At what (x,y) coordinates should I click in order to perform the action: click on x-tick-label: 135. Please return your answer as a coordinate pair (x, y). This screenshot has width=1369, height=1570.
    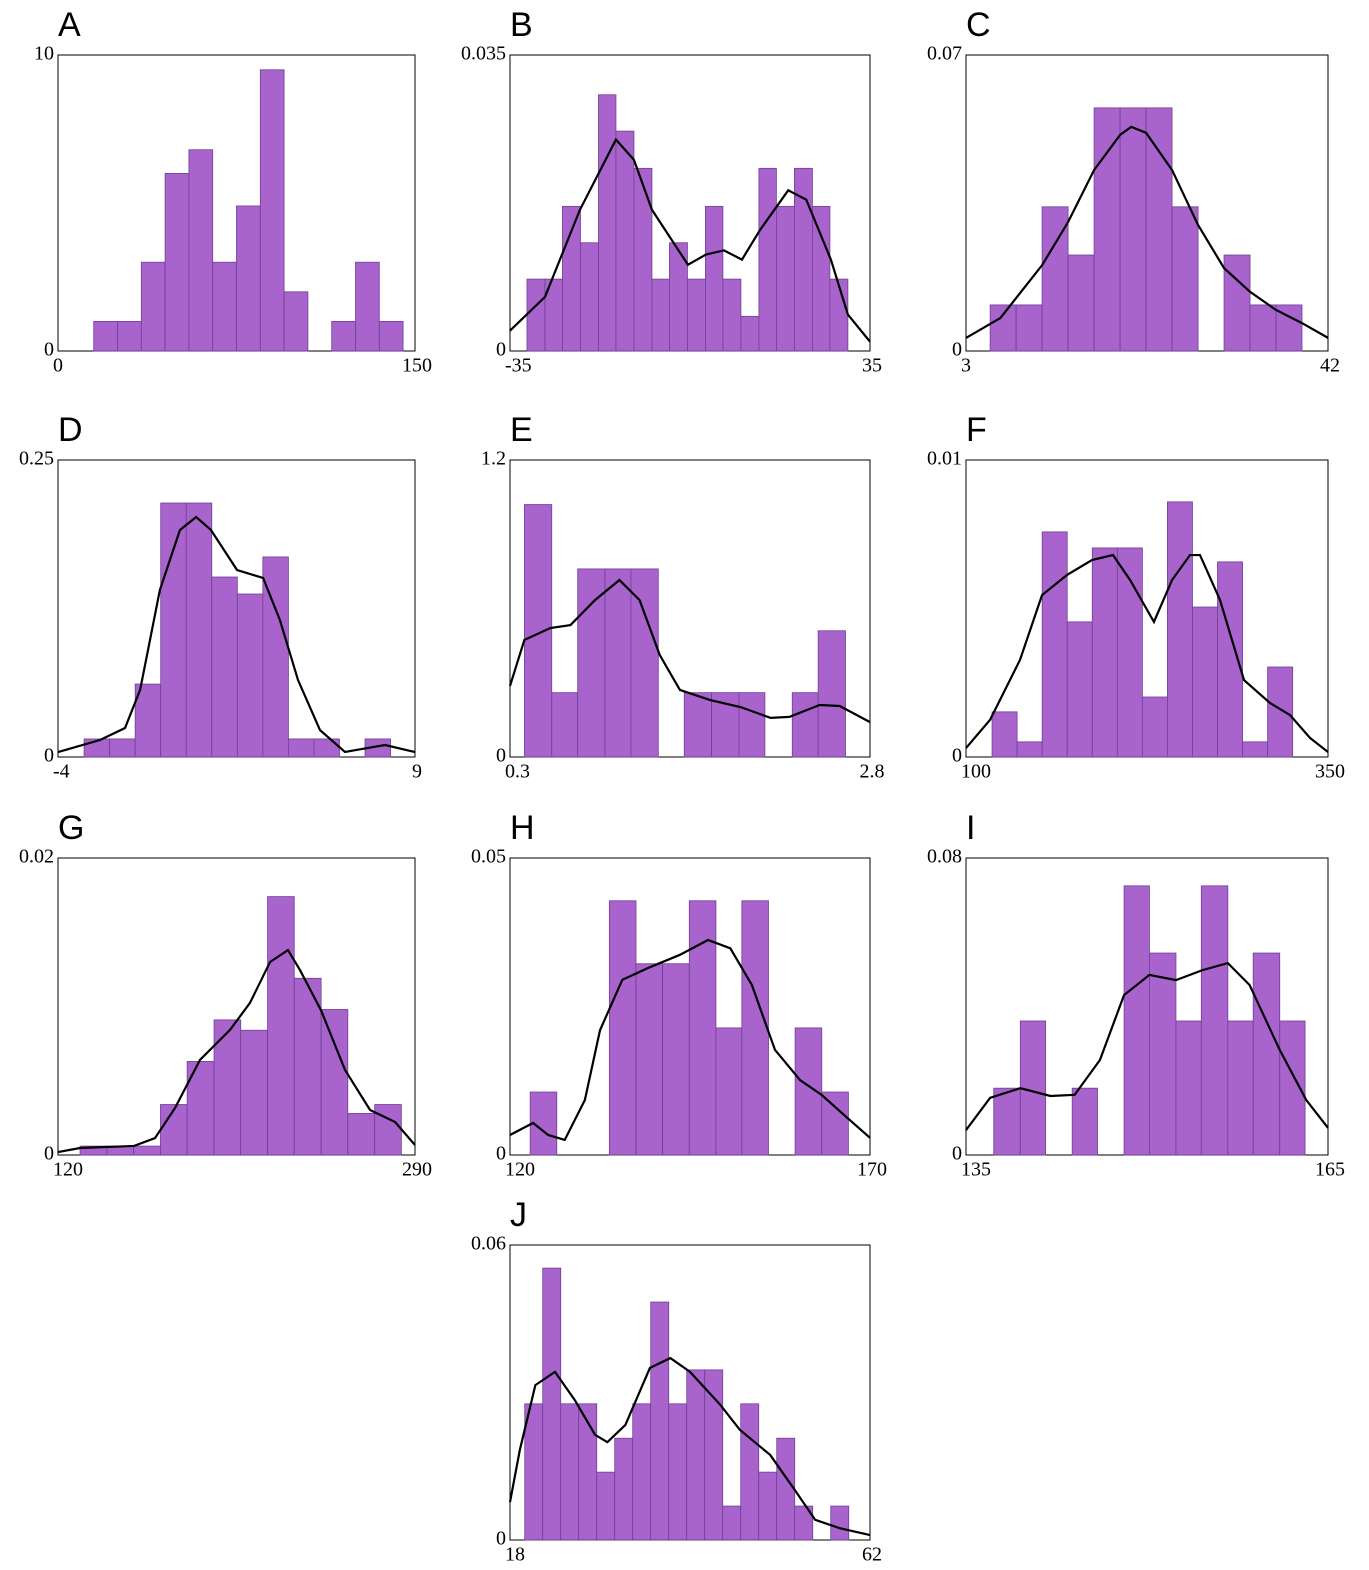
    Looking at the image, I should click on (976, 1170).